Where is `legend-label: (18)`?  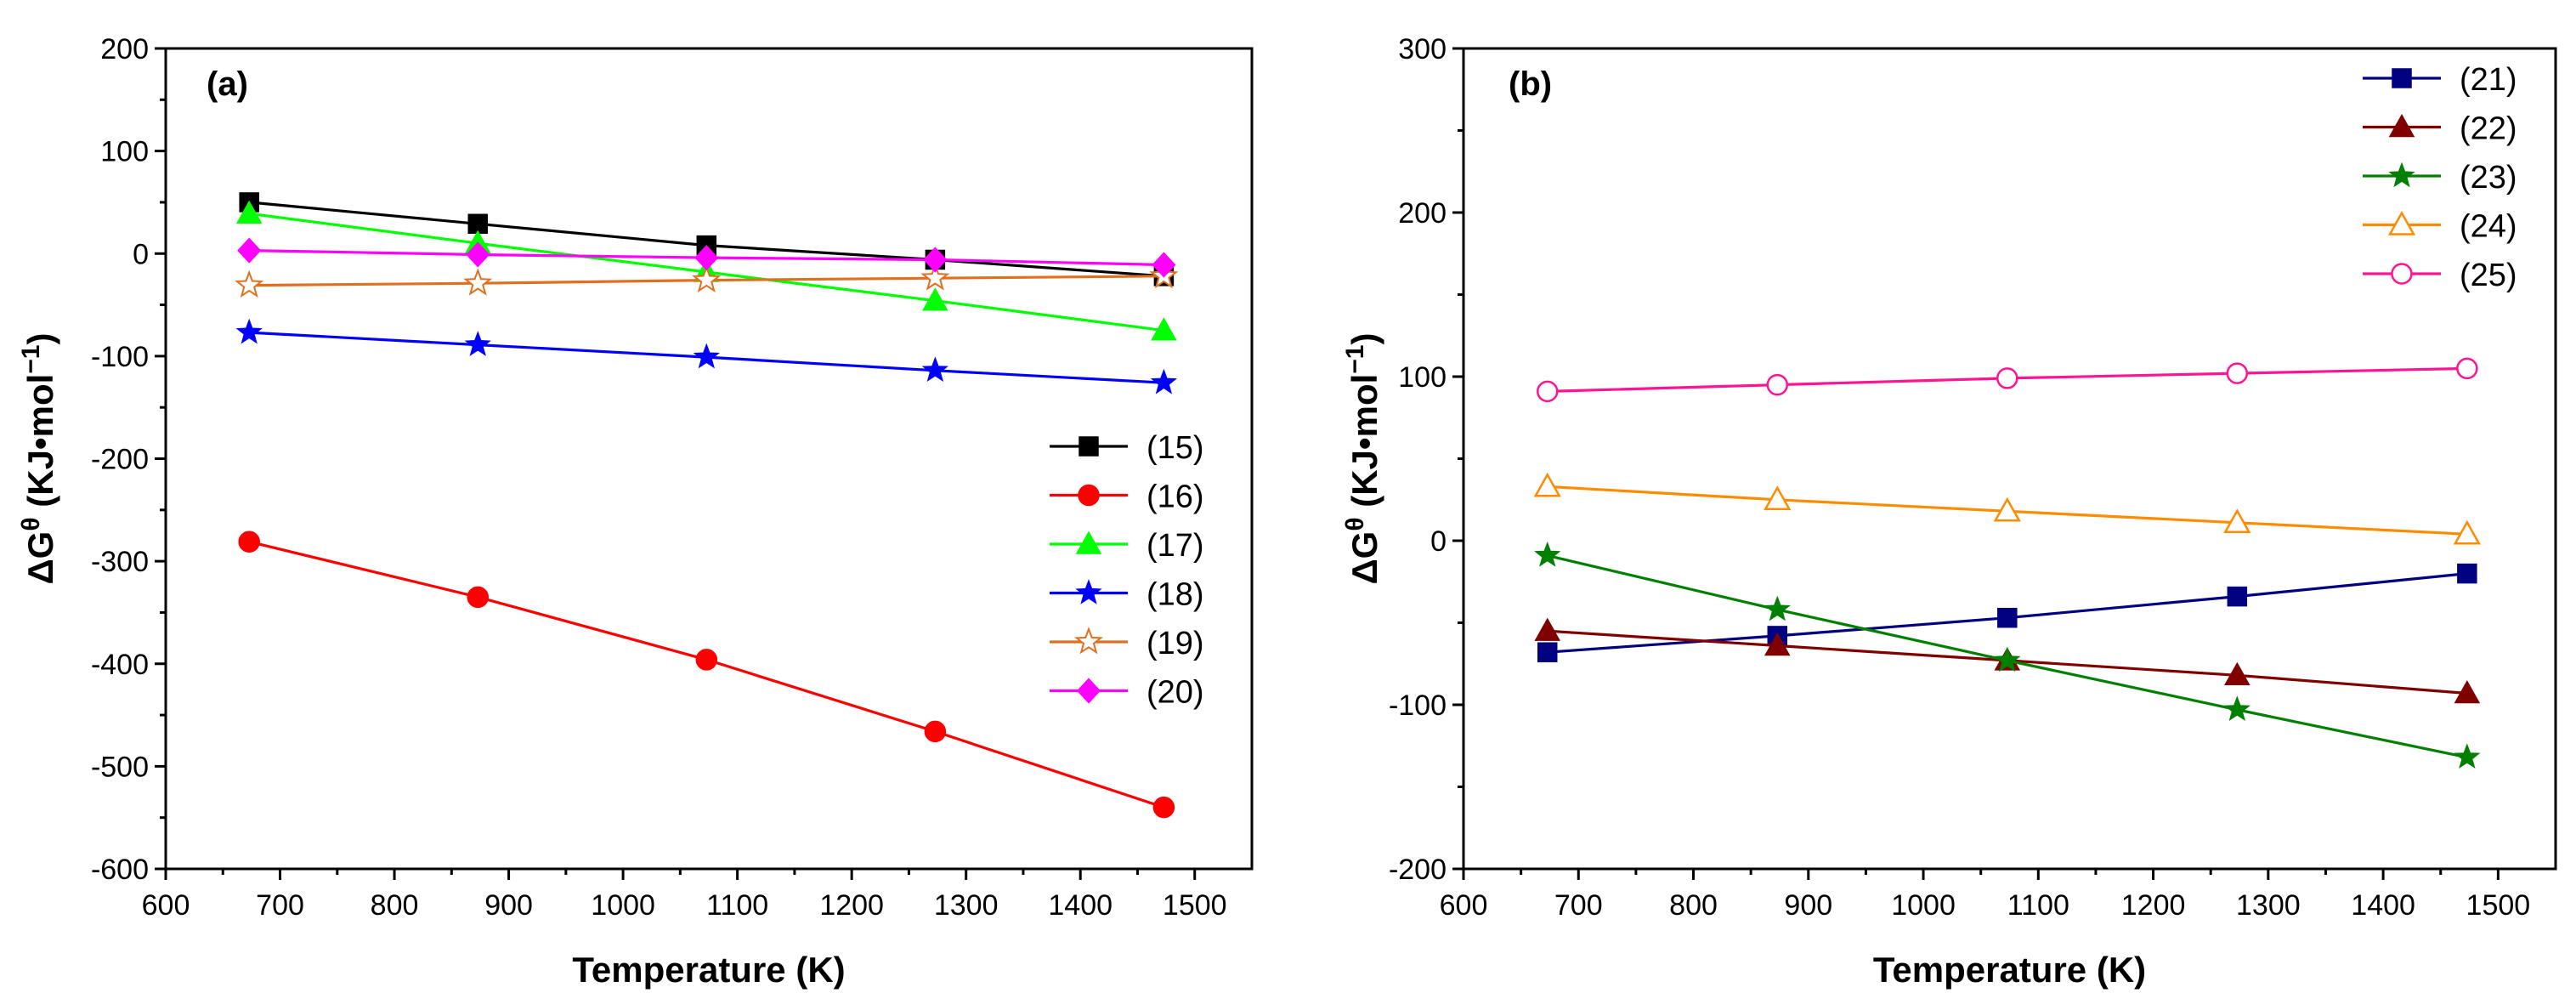 legend-label: (18) is located at coordinates (1175, 595).